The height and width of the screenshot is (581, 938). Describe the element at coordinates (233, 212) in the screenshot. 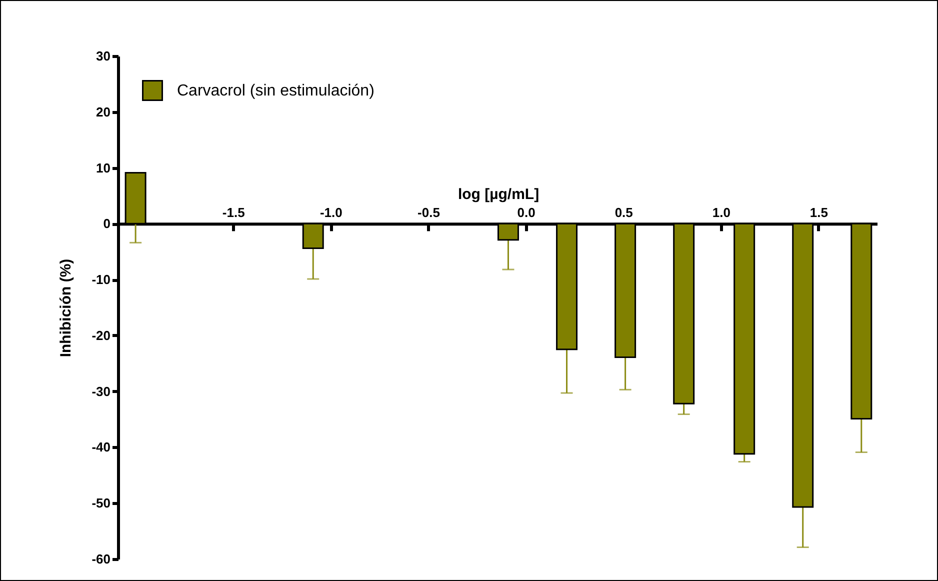

I see `x-tick-label: -1.5` at that location.